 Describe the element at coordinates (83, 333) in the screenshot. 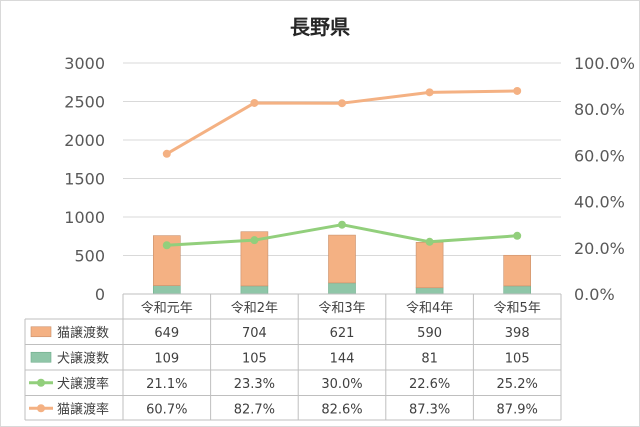

I see `legend-label: 猫譲渡数` at that location.